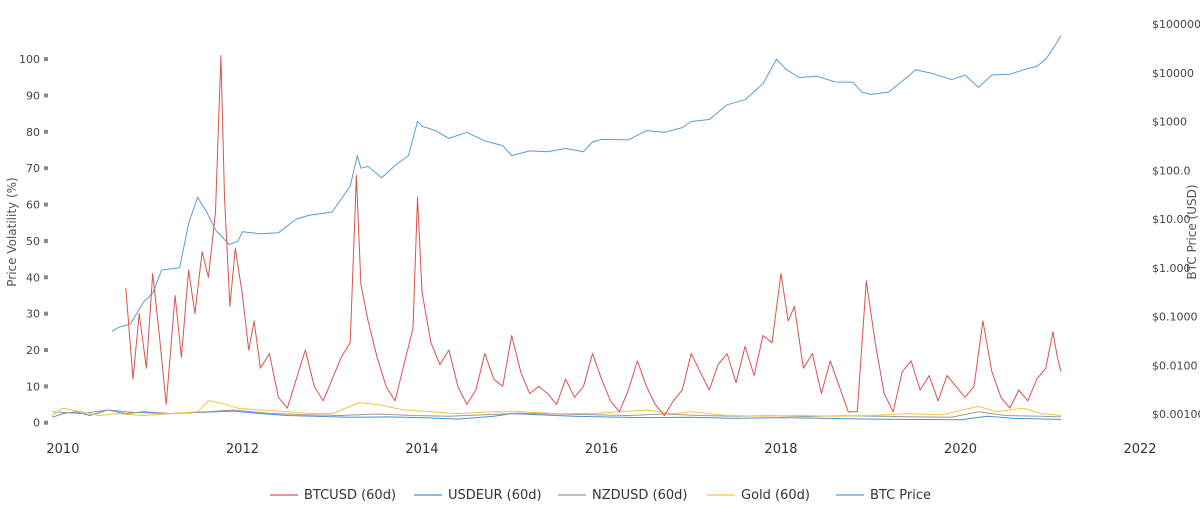 Image resolution: width=1200 pixels, height=520 pixels. Describe the element at coordinates (421, 449) in the screenshot. I see `x-tick-label: 2014` at that location.